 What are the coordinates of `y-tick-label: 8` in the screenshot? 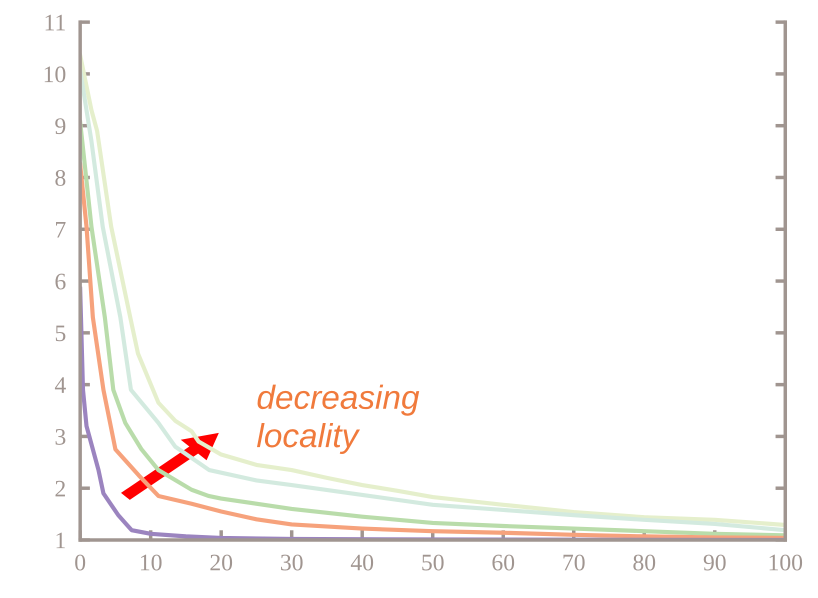 It's located at (60, 178).